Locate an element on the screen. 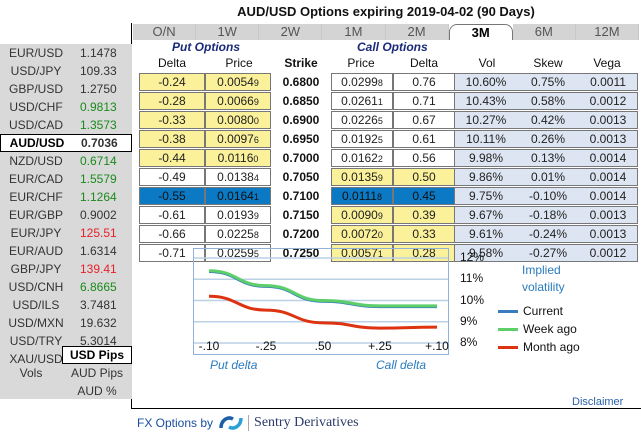 This screenshot has height=432, width=641. pair-row-usdjpy: USD/JPY 109.33 is located at coordinates (66, 71).